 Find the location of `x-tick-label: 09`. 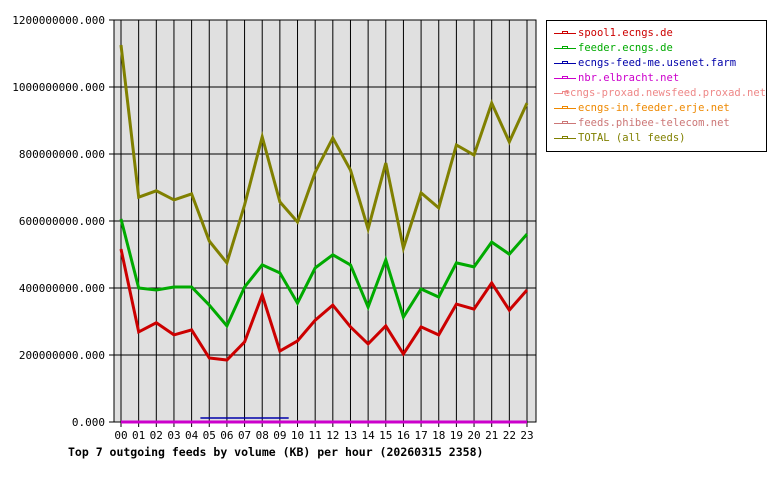

x-tick-label: 09 is located at coordinates (279, 435).